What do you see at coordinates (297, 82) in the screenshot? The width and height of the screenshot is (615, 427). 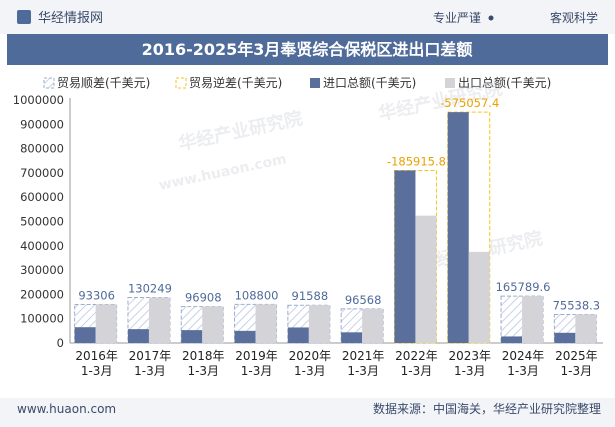 I see `legend: 贸易顺差(千美元) 贸易逆差(千美元) 进口总额(千美元) 出口总额(千美元)` at bounding box center [297, 82].